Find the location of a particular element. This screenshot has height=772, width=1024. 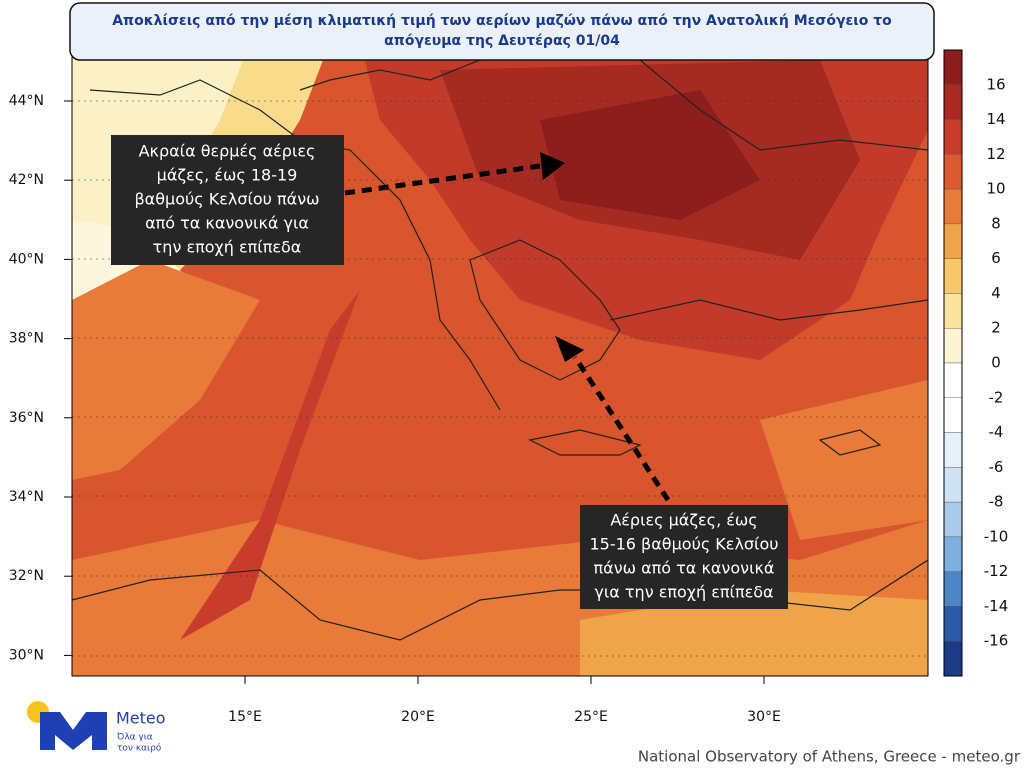

logo-name: Meteo is located at coordinates (141, 718).